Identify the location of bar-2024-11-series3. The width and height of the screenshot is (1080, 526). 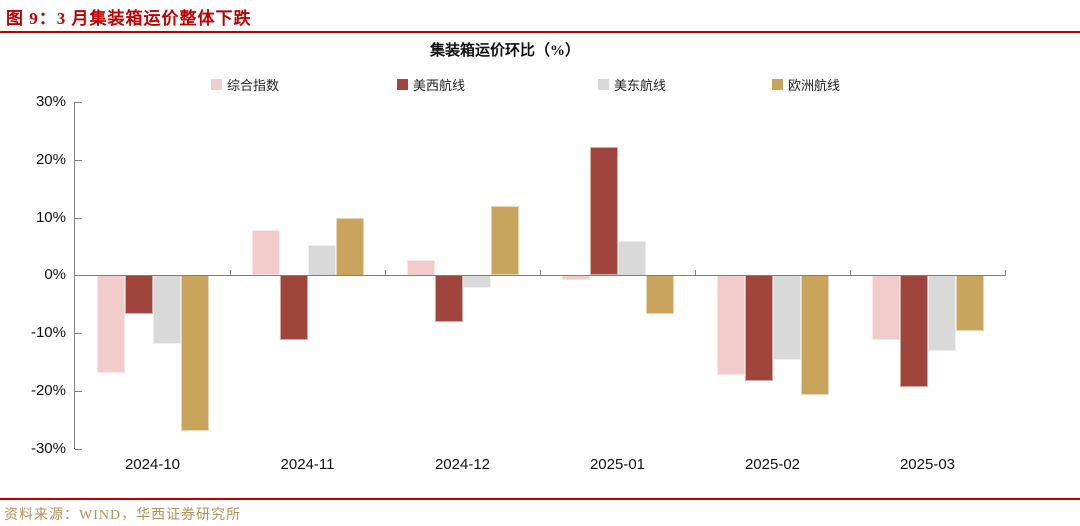
(322, 260).